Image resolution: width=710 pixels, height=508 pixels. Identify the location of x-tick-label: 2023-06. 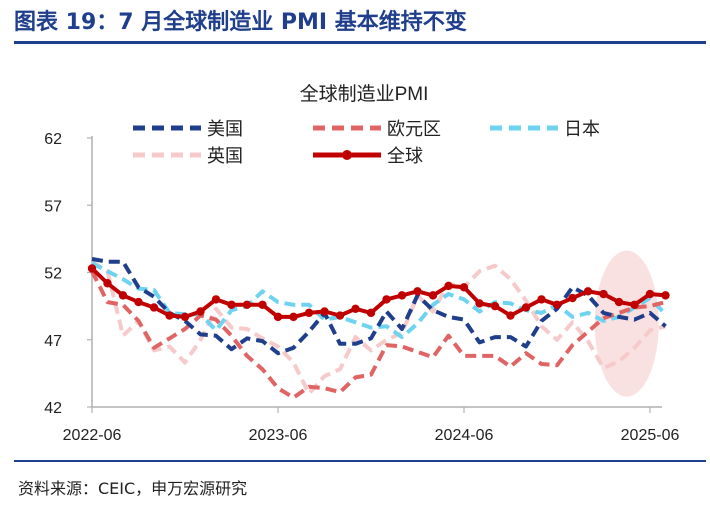
(278, 435).